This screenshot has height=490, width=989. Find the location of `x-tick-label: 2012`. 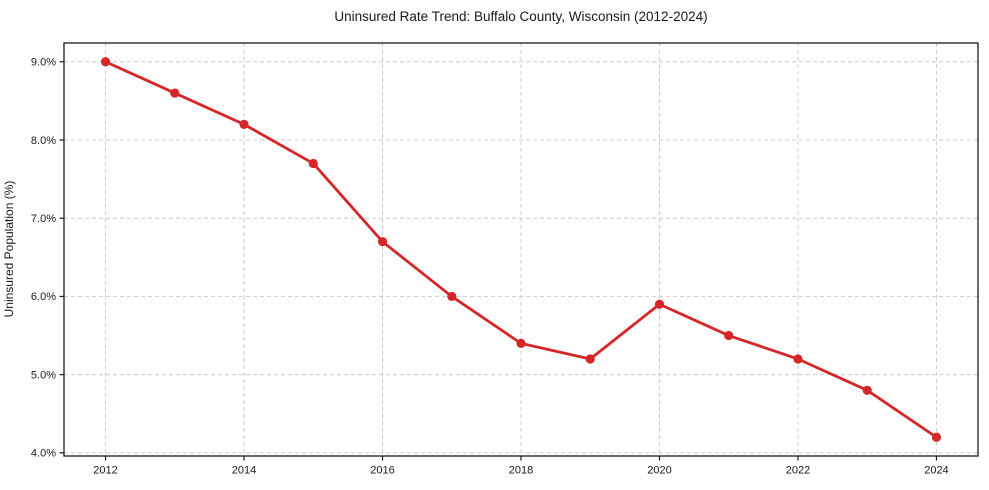

x-tick-label: 2012 is located at coordinates (105, 471).